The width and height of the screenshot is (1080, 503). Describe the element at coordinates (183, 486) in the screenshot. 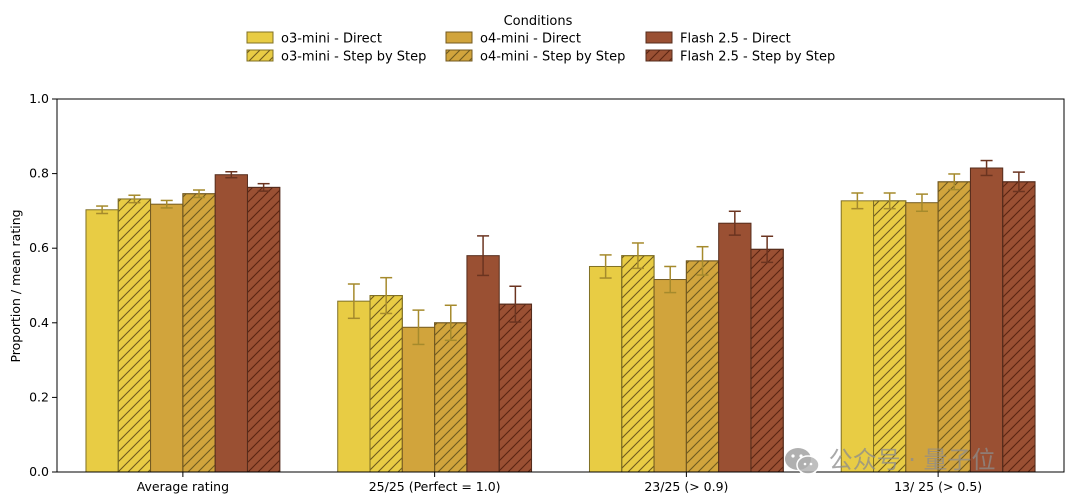

I see `x-tick-label: Average rating` at that location.